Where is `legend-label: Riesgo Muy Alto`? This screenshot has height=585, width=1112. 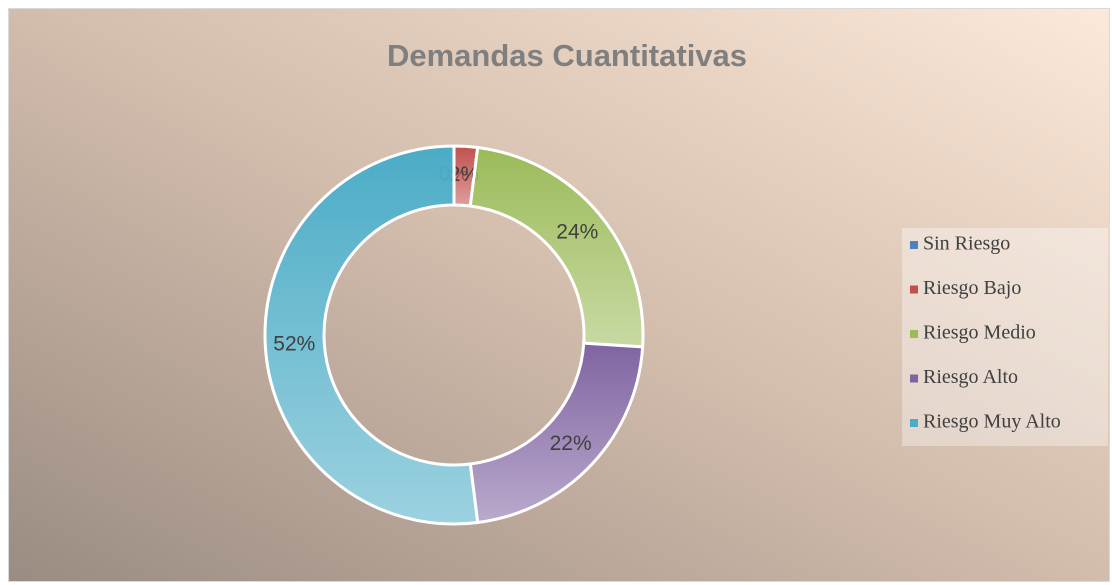 legend-label: Riesgo Muy Alto is located at coordinates (992, 422).